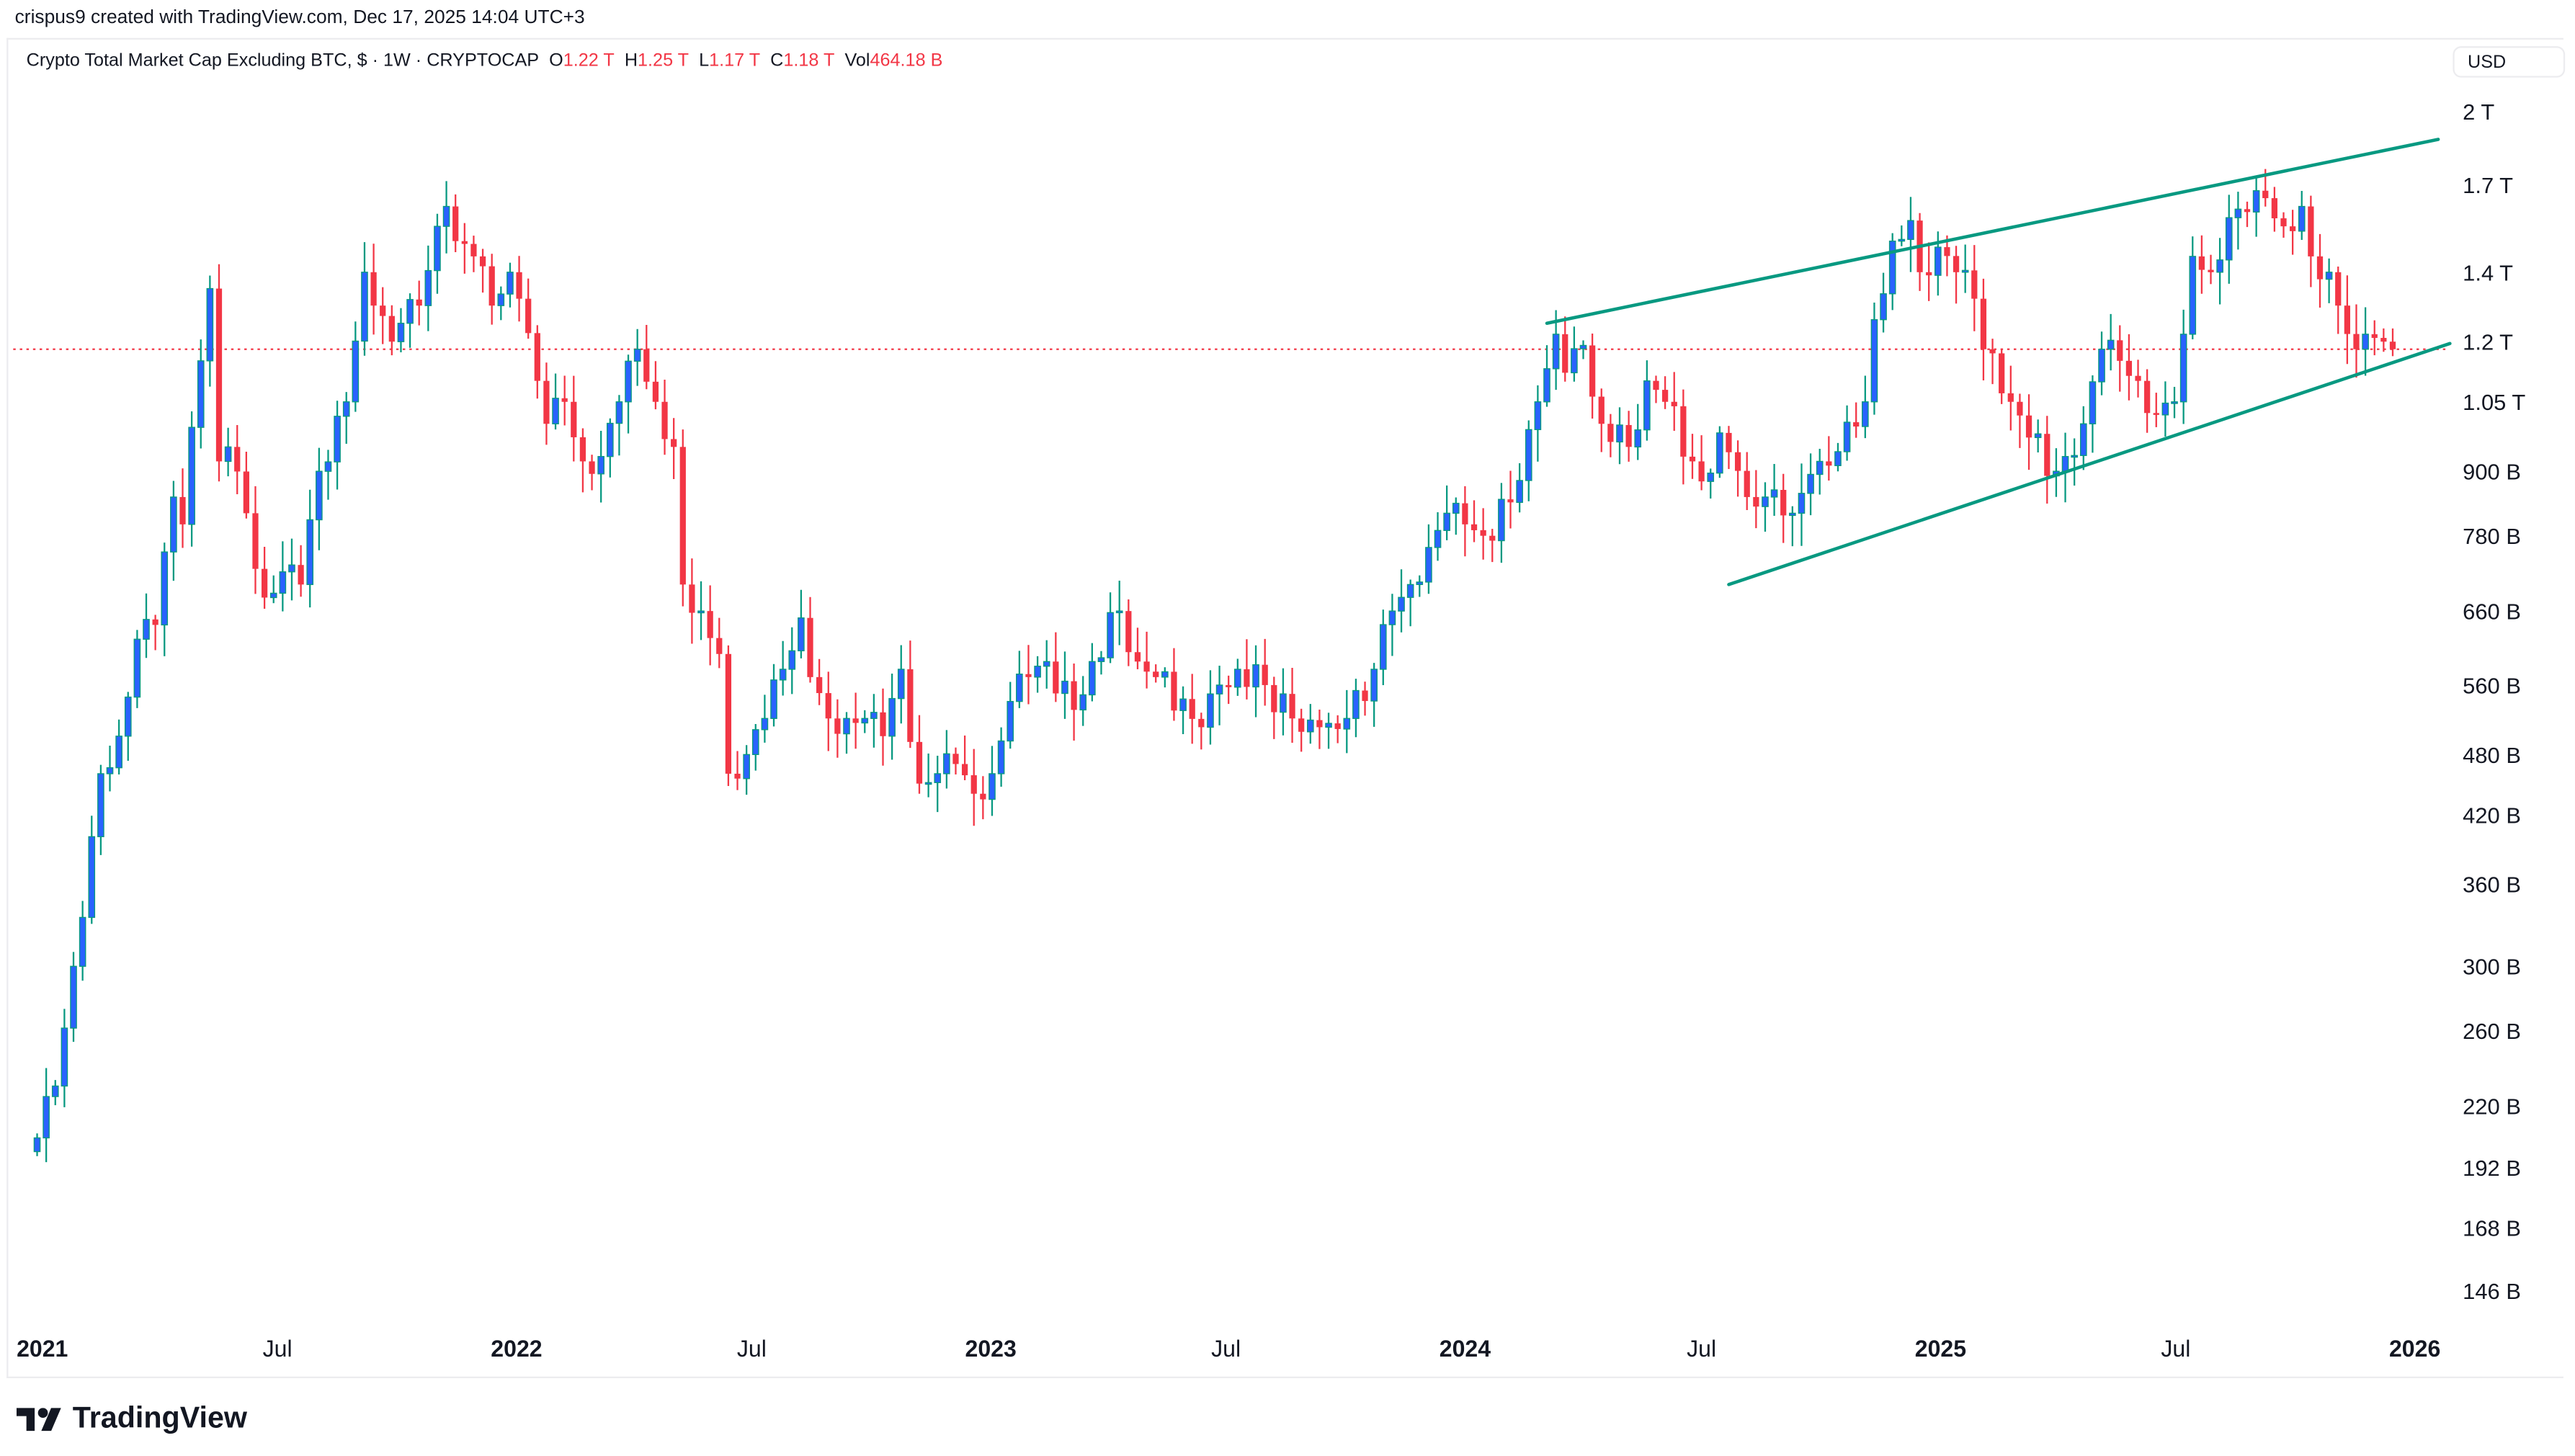  What do you see at coordinates (2492, 536) in the screenshot?
I see `price-tick-label: 780 B` at bounding box center [2492, 536].